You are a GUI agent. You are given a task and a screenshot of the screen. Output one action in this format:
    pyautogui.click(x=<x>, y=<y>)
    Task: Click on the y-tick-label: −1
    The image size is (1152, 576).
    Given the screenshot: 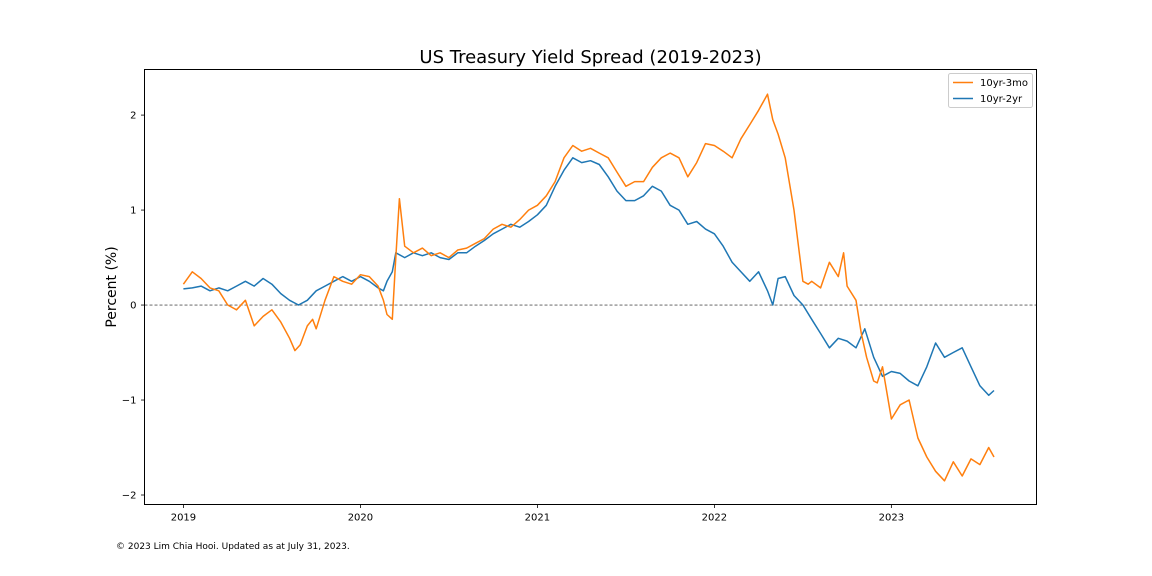 What is the action you would take?
    pyautogui.click(x=129, y=401)
    